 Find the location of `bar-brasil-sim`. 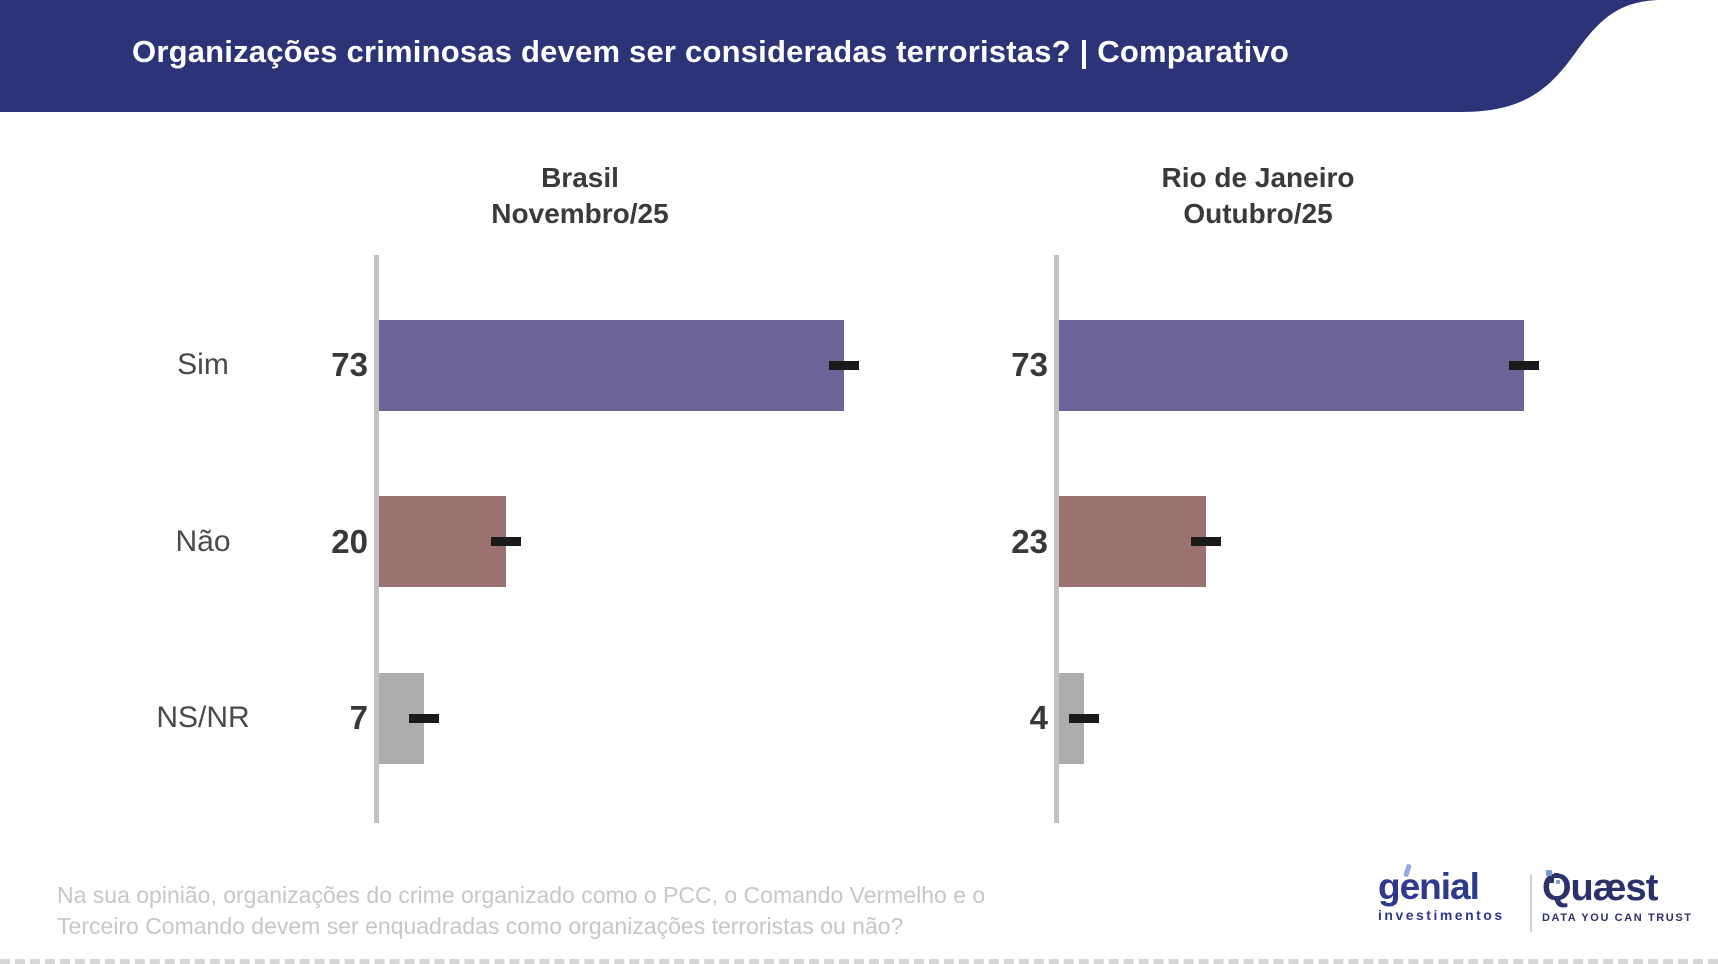

bar-brasil-sim is located at coordinates (611, 365).